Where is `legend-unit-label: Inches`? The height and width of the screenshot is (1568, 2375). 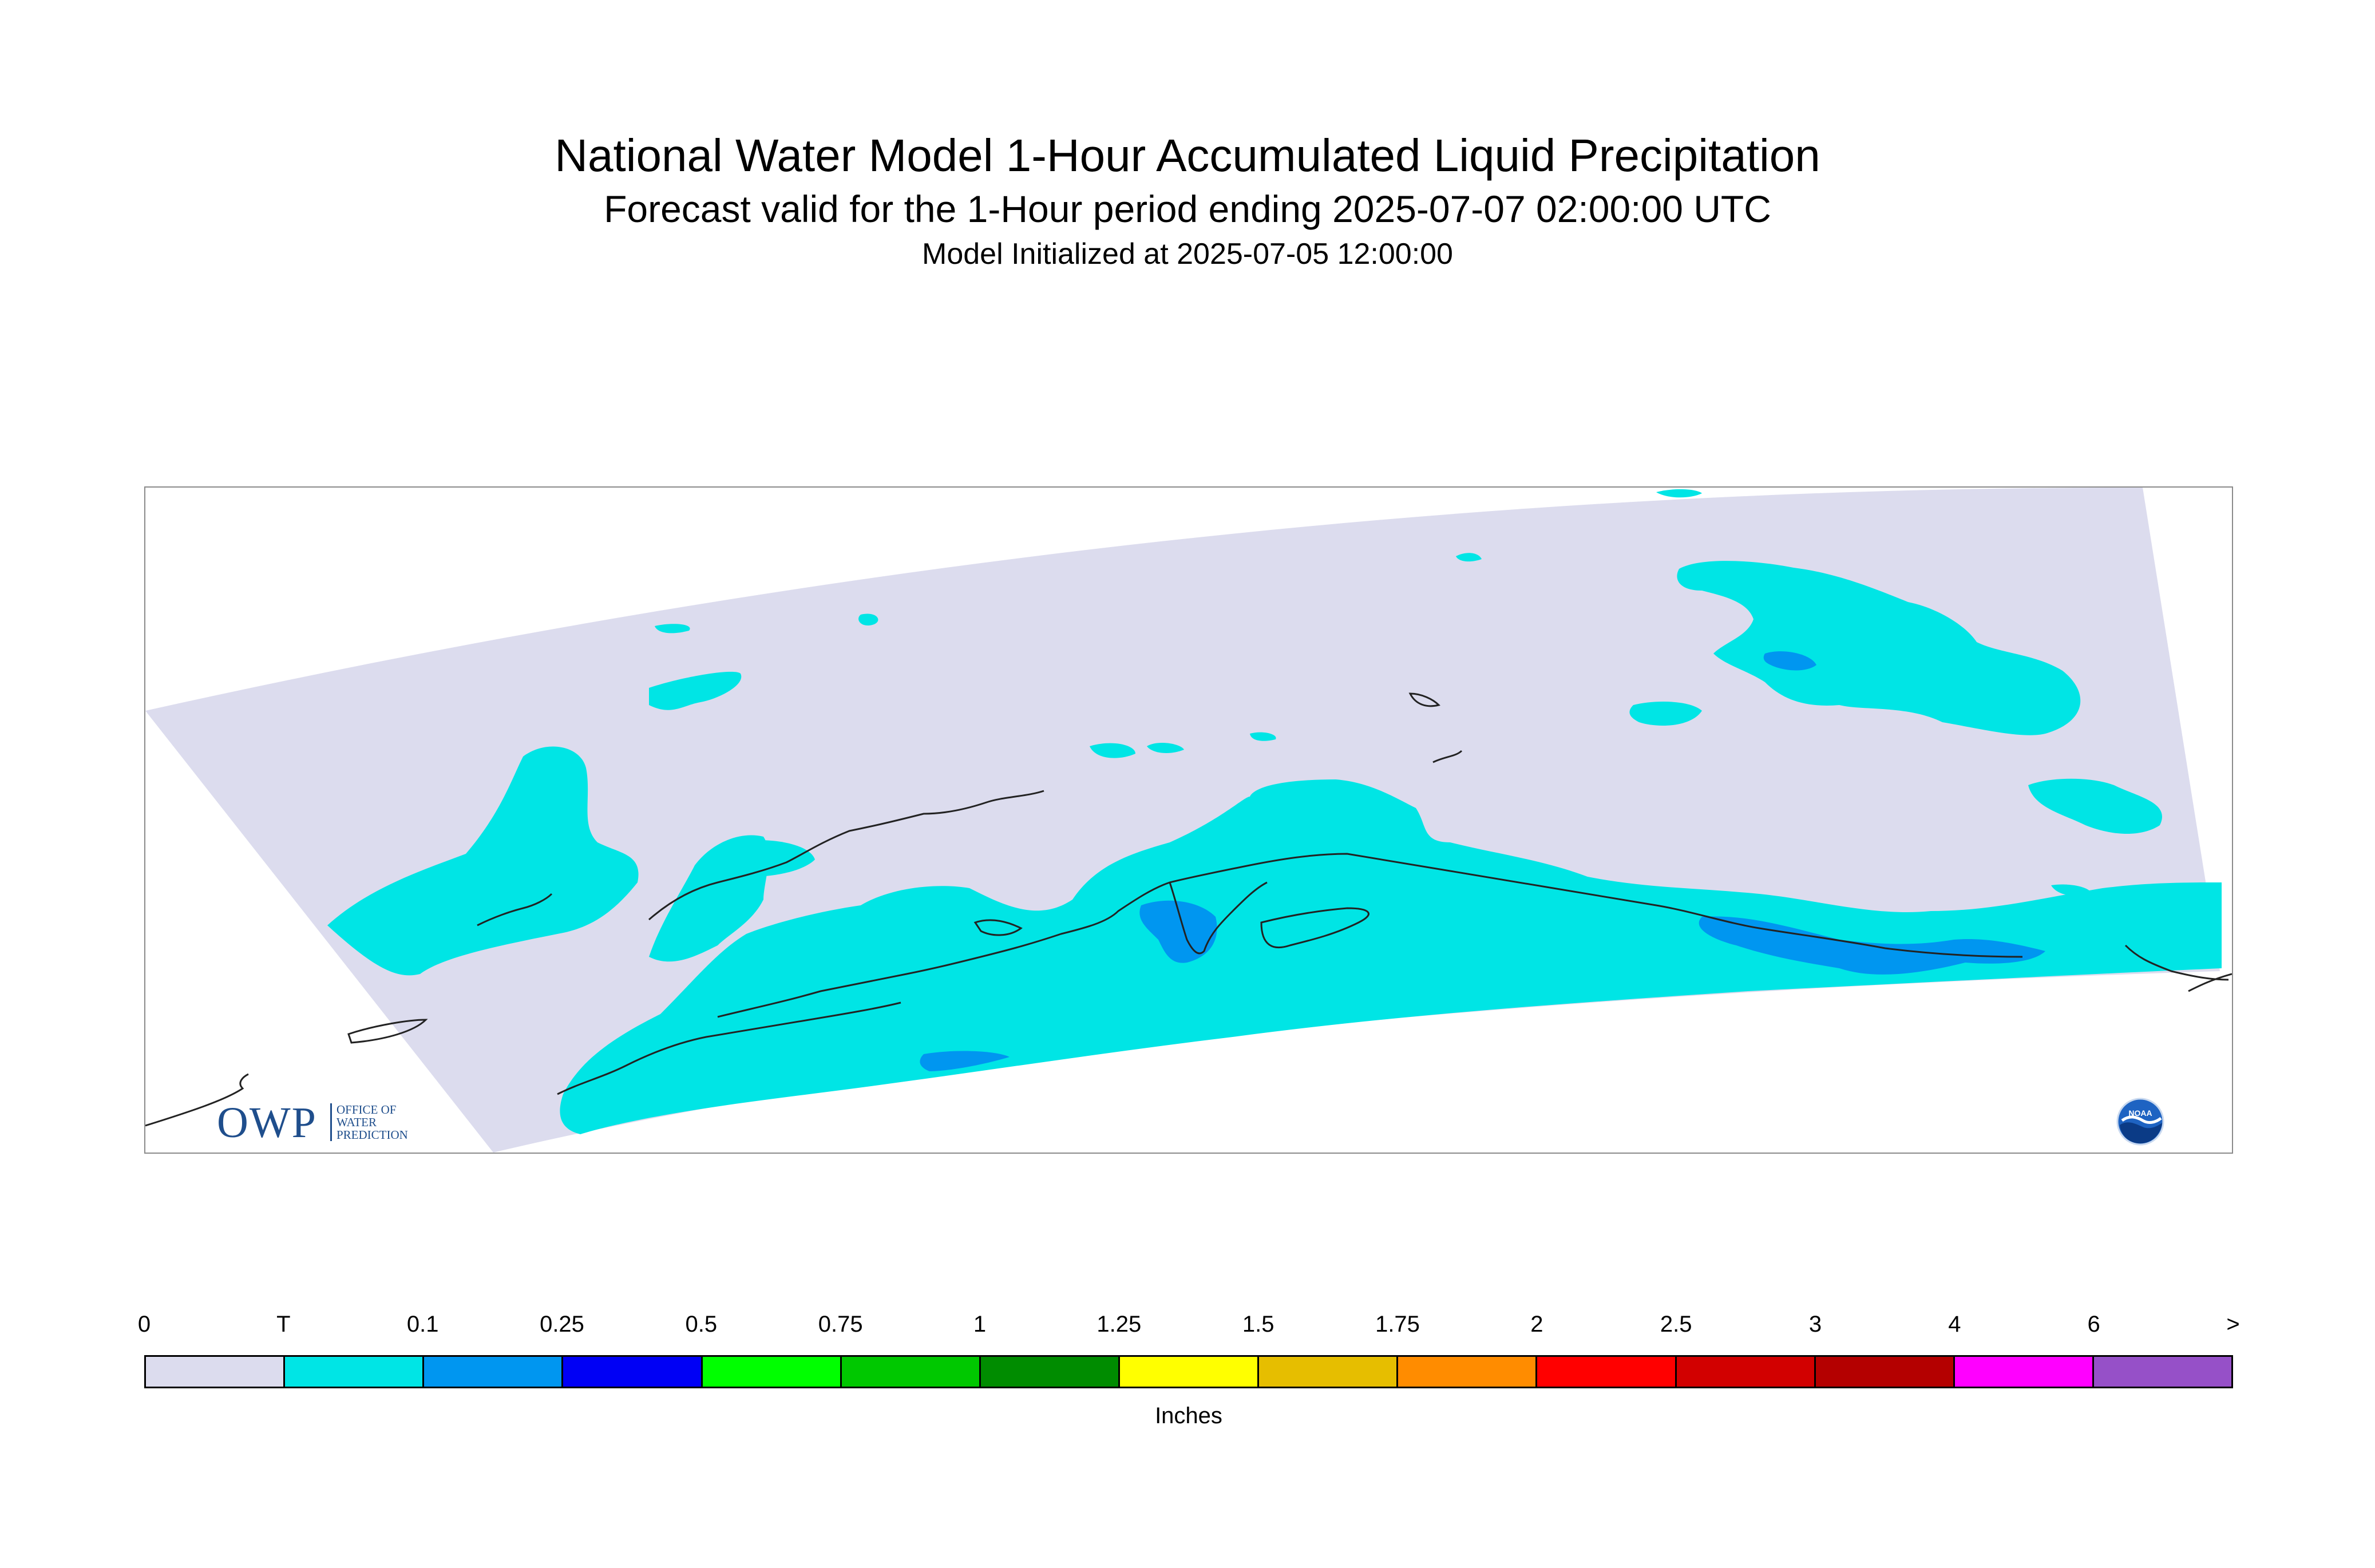 legend-unit-label: Inches is located at coordinates (1188, 1415).